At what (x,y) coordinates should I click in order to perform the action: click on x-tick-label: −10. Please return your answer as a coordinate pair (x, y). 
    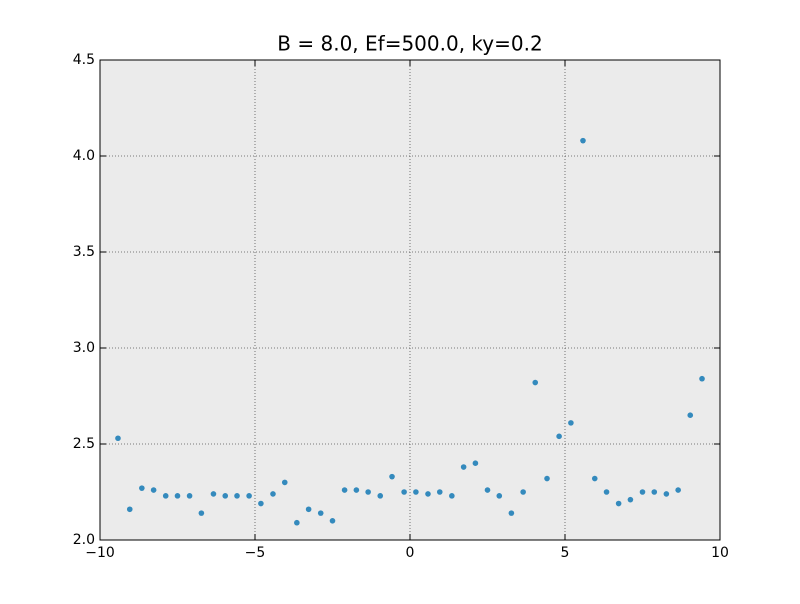
    Looking at the image, I should click on (100, 553).